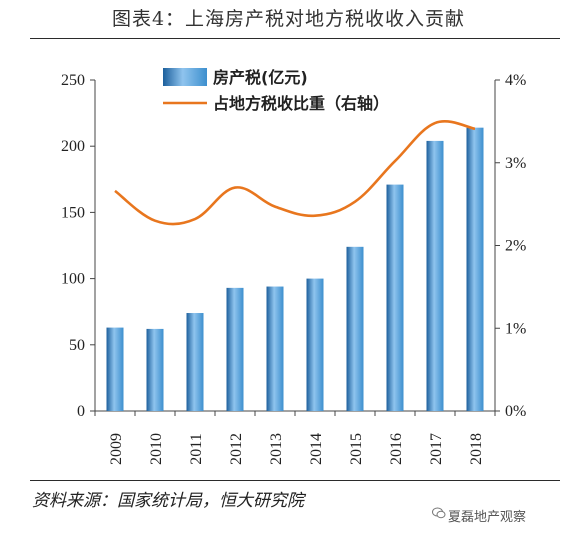 The image size is (577, 539). Describe the element at coordinates (73, 80) in the screenshot. I see `y-left-tick-label: 250` at that location.